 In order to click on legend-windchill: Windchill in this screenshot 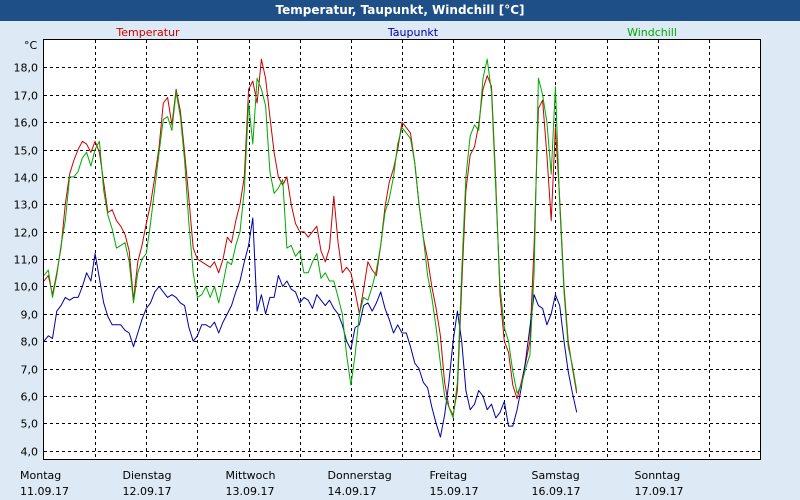, I will do `click(652, 32)`.